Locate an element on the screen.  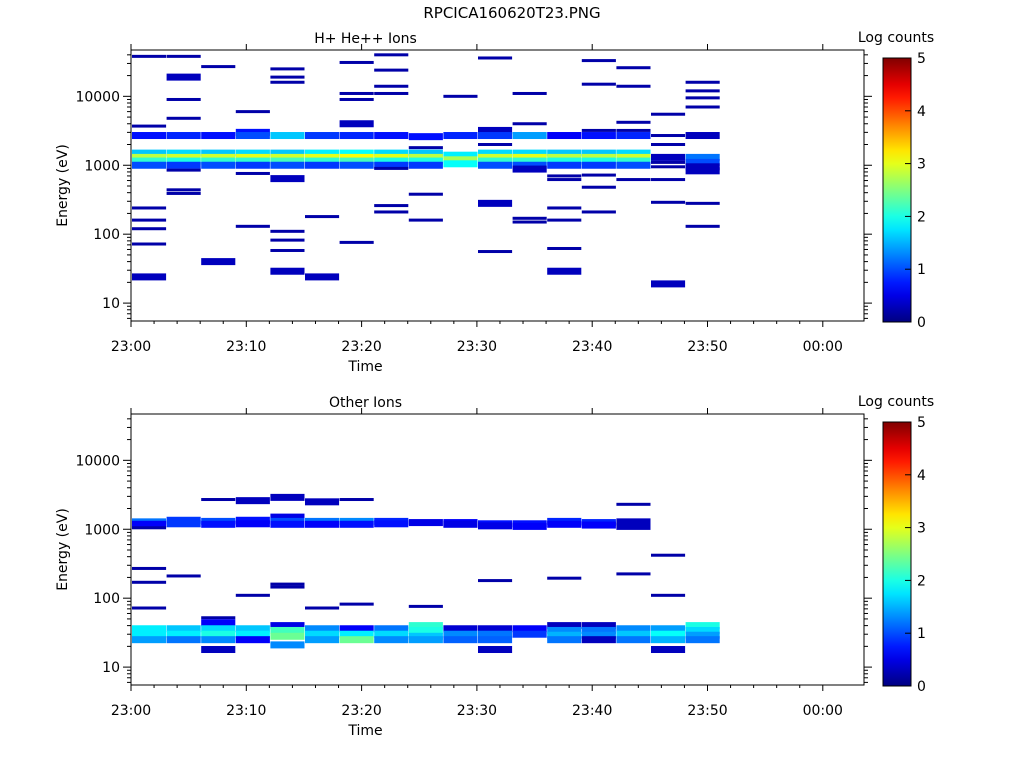
x-tick-label: 23:40 is located at coordinates (592, 347).